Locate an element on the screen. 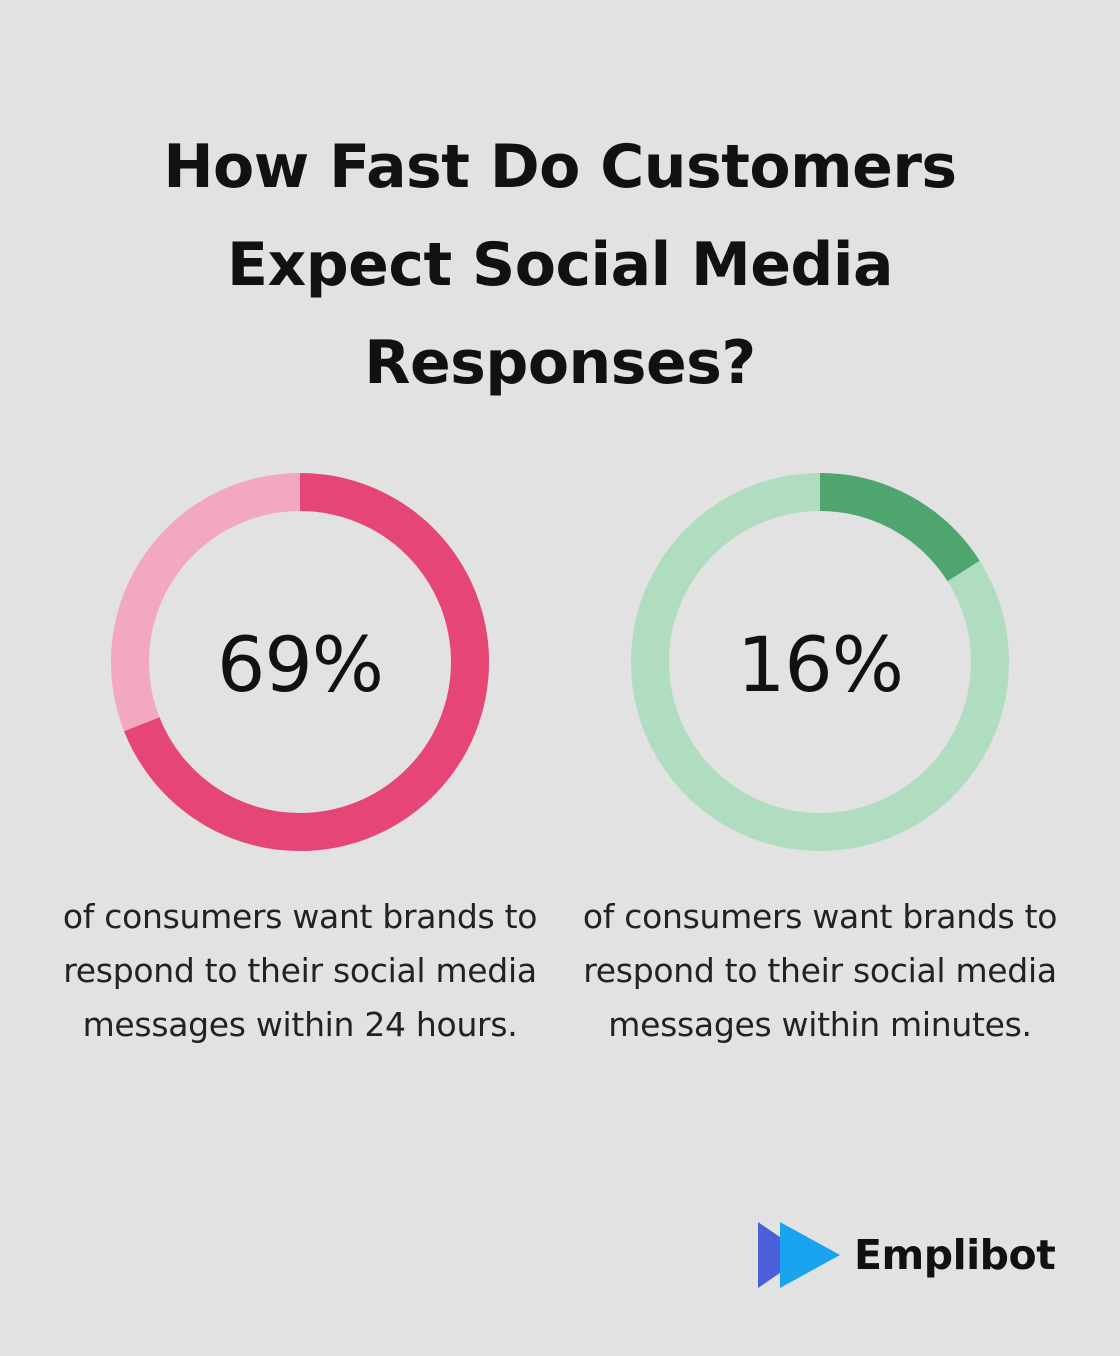 Image resolution: width=1120 pixels, height=1356 pixels. brand-name: Emplibot is located at coordinates (955, 1255).